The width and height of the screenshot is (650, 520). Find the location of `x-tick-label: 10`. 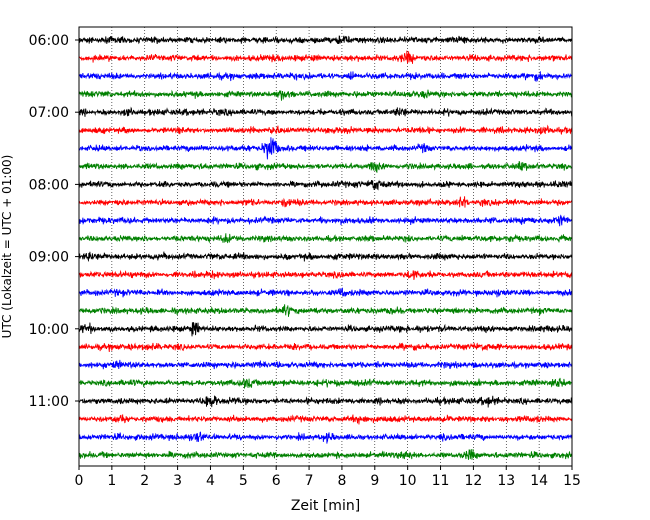

x-tick-label: 10 is located at coordinates (408, 481).